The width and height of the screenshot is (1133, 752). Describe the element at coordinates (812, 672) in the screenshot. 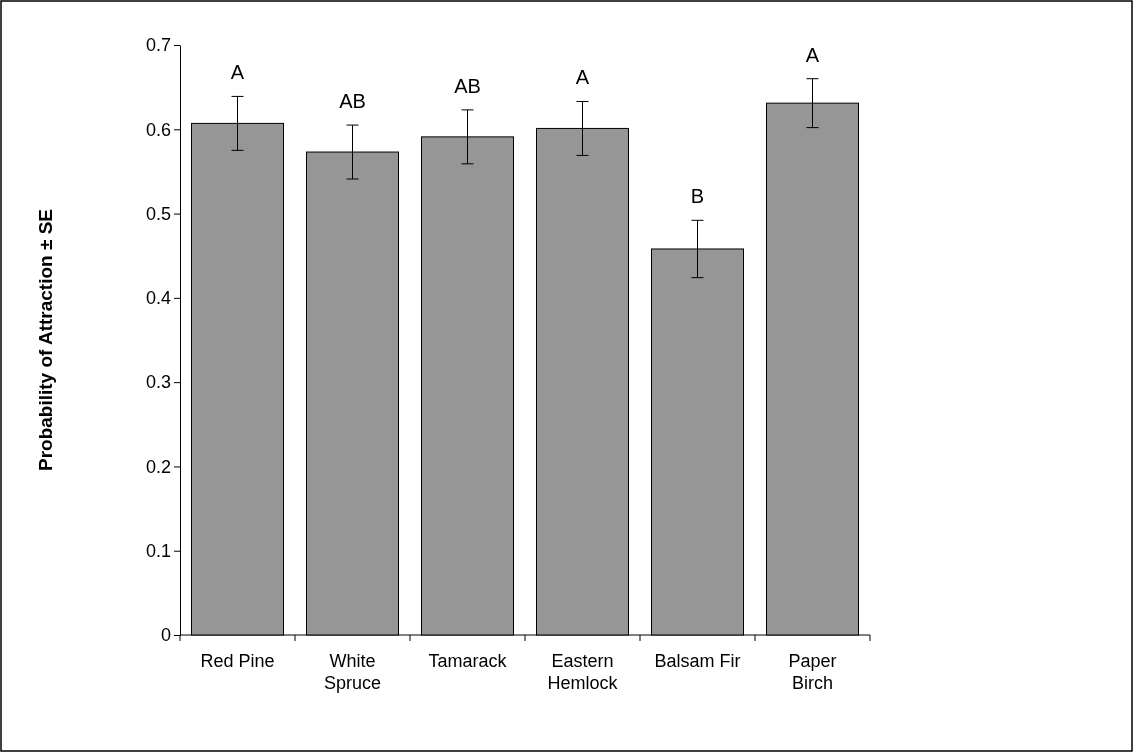

I see `x-tick-label: Paper Birch` at that location.